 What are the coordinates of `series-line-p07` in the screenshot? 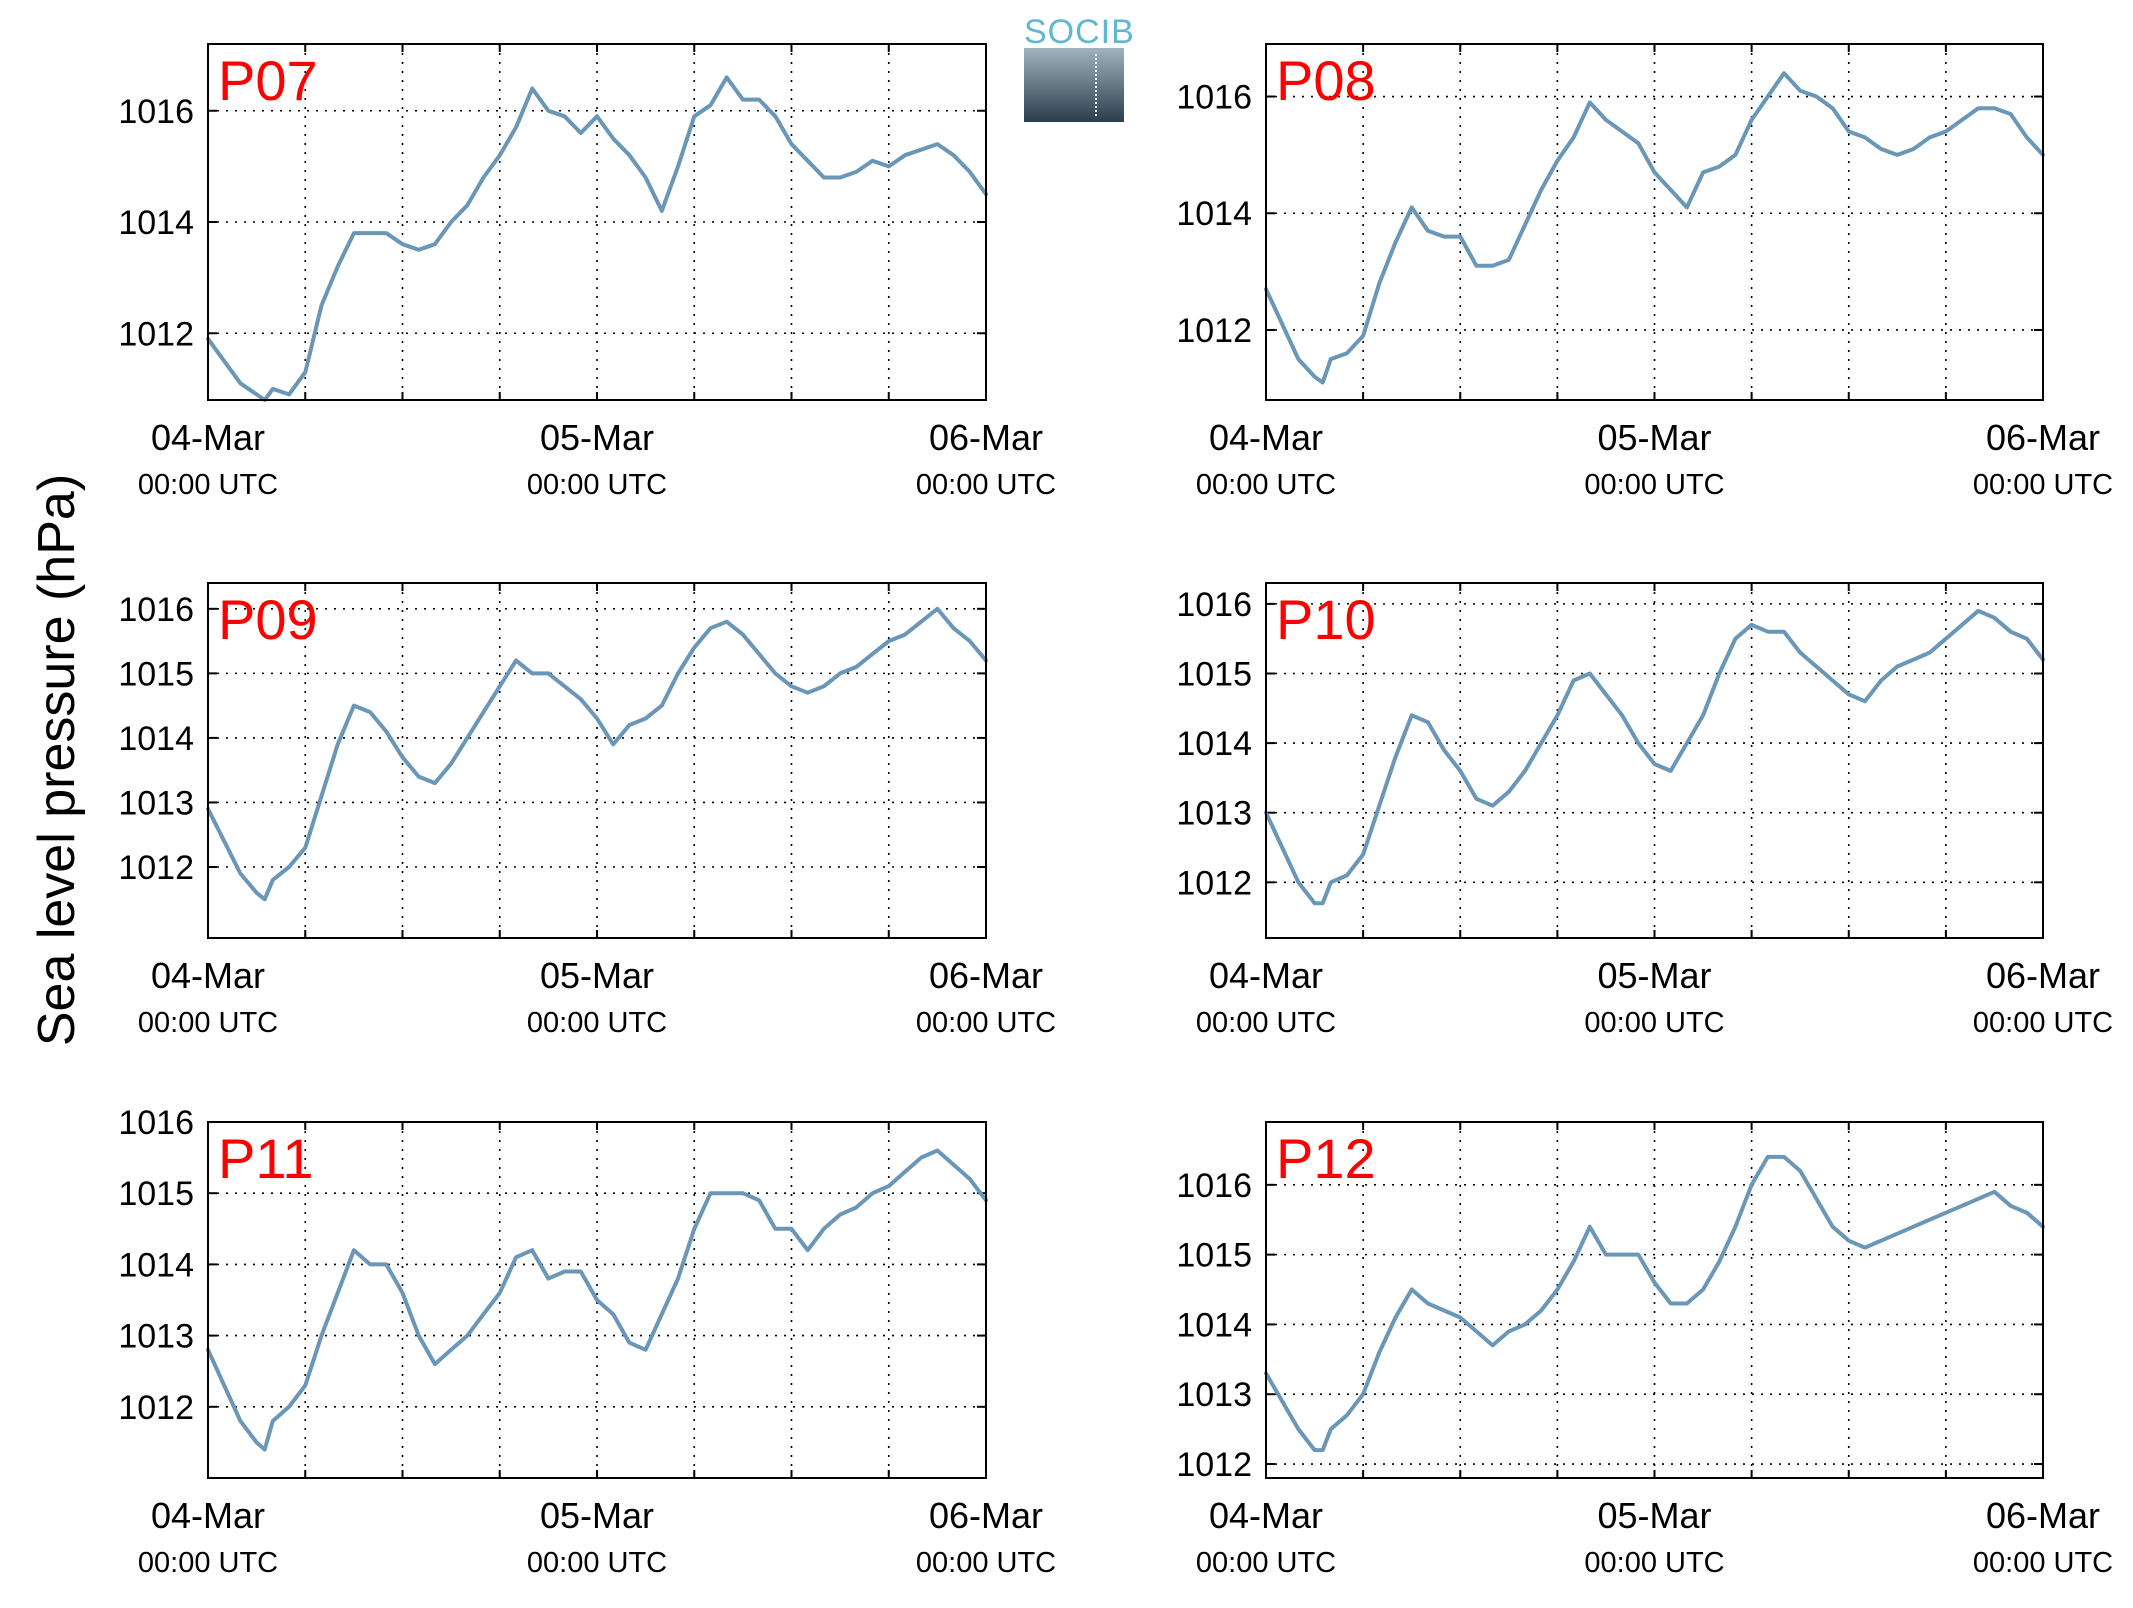 It's located at (597, 238).